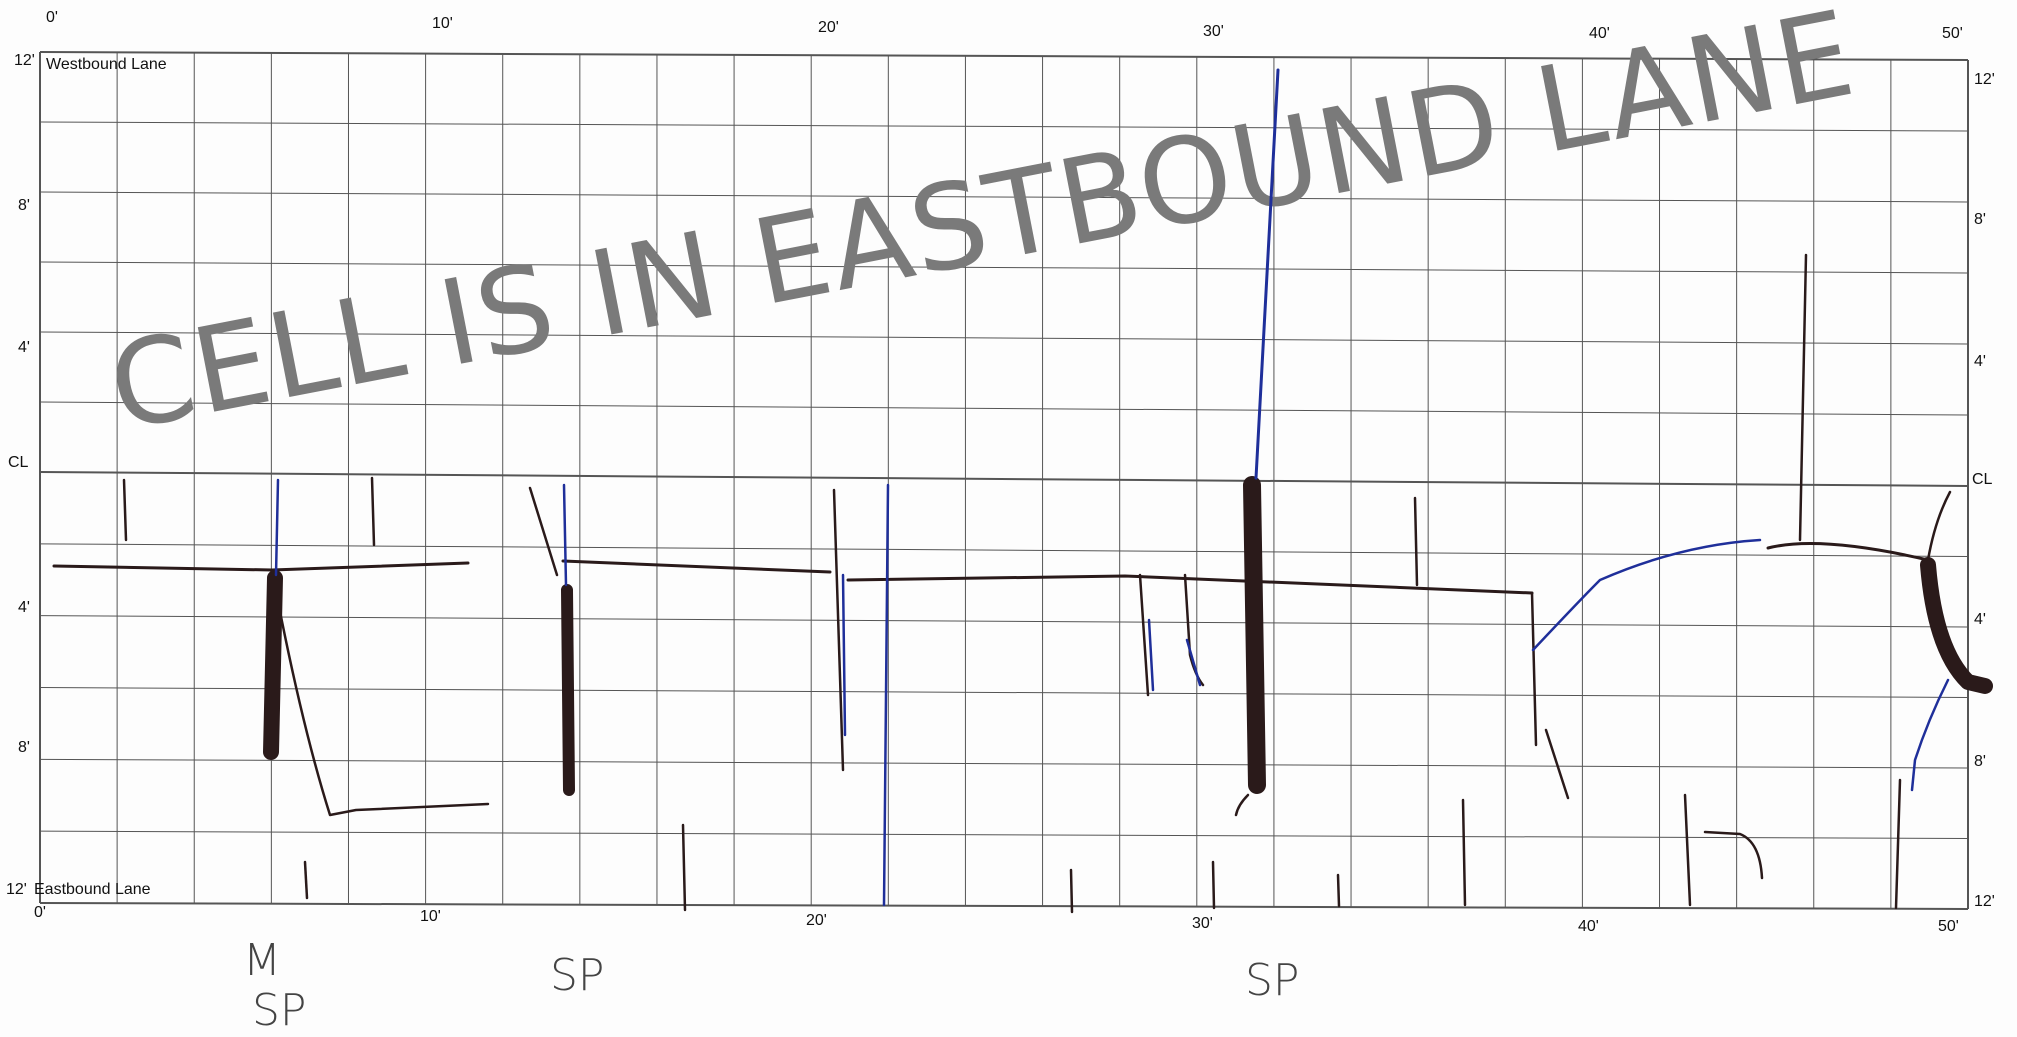 Image resolution: width=2017 pixels, height=1037 pixels. I want to click on centerline, so click(1004, 479).